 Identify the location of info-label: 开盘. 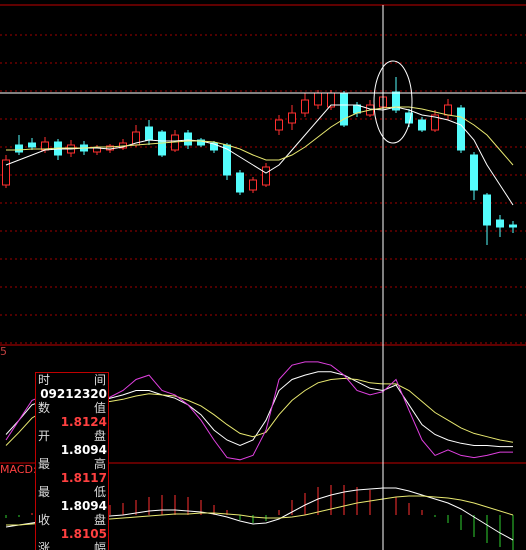
(72, 436).